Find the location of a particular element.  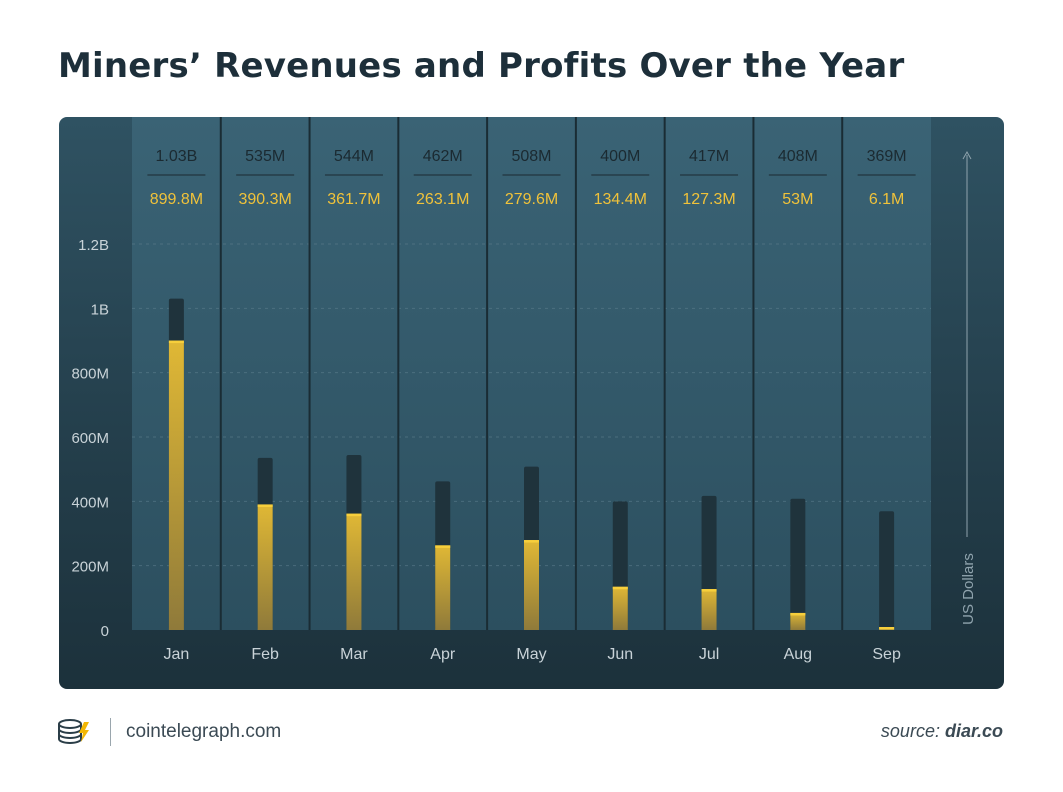

revenue-label: 508M is located at coordinates (531, 156).